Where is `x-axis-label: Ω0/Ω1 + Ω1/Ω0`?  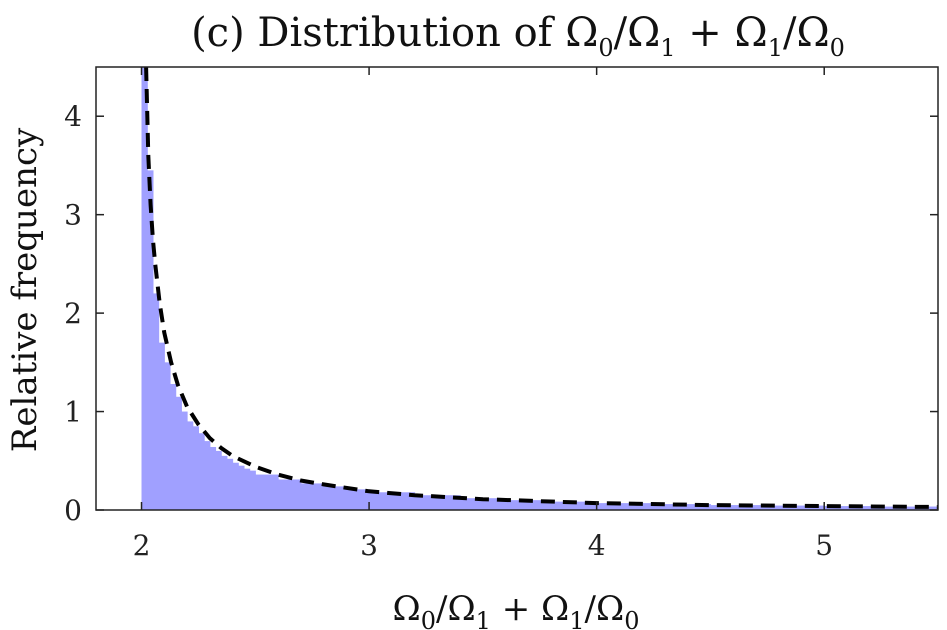
x-axis-label: Ω0/Ω1 + Ω1/Ω0 is located at coordinates (516, 609).